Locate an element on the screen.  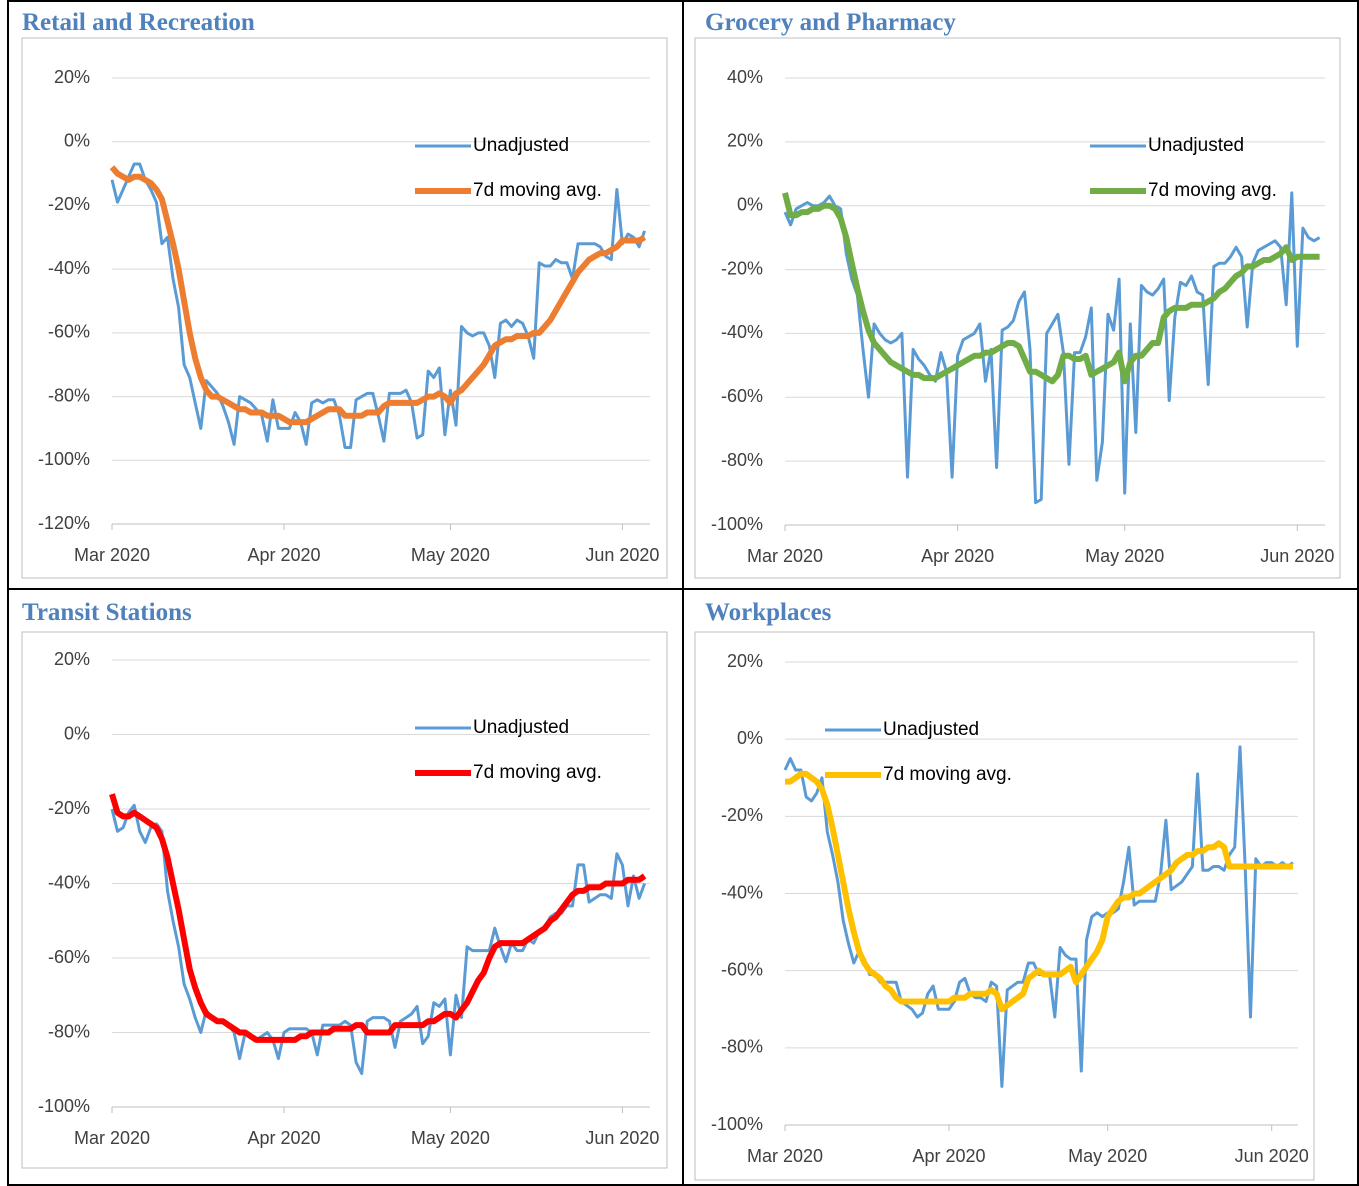
chart-title: Retail and Recreation is located at coordinates (138, 22).